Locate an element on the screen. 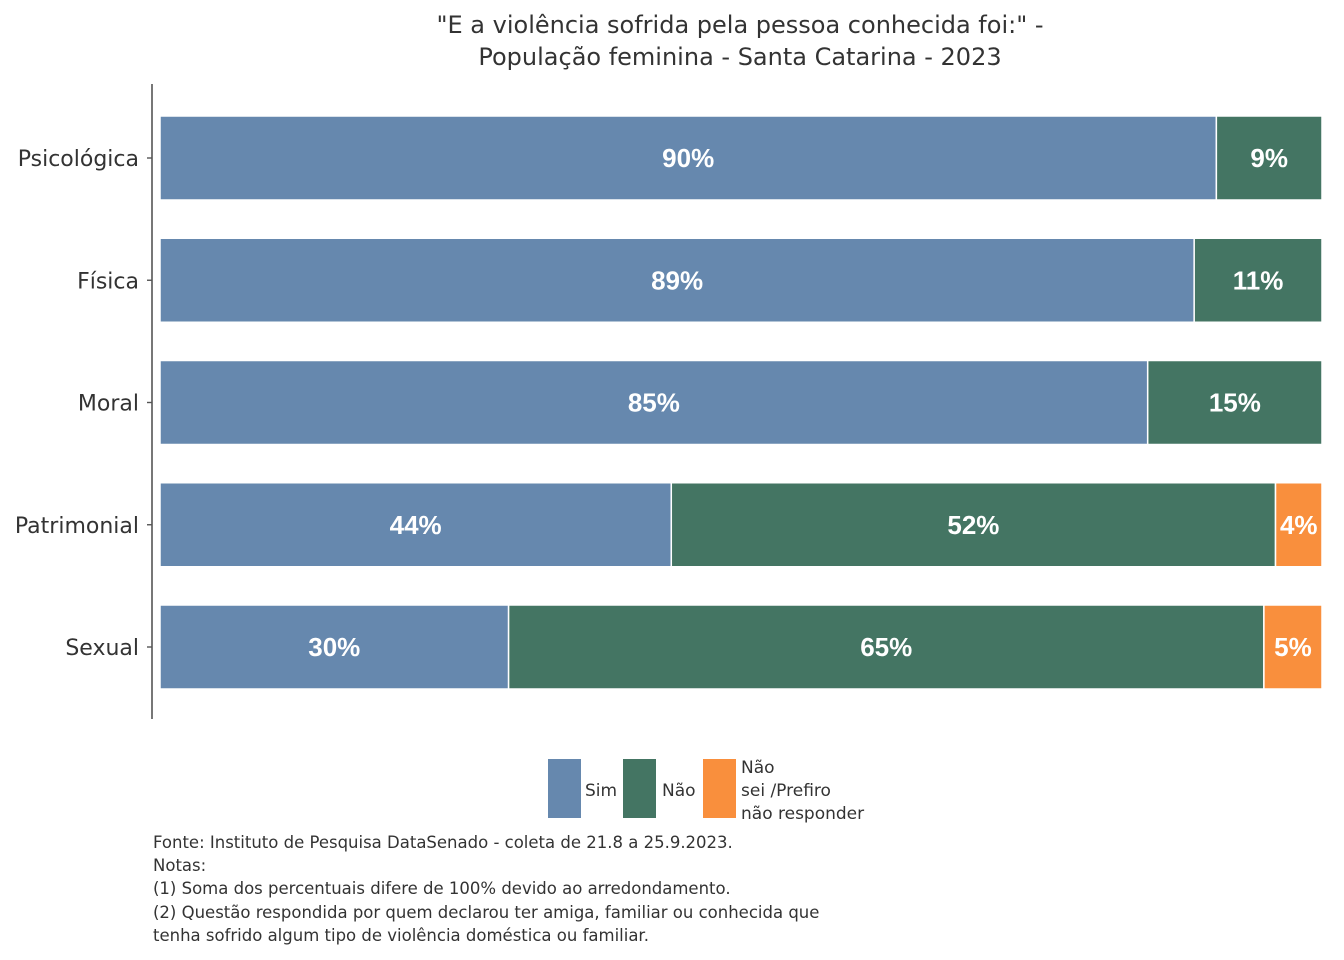 Image resolution: width=1344 pixels, height=960 pixels. bar-patrimonial-nao-sei-prefiro-nao-responder is located at coordinates (1298, 525).